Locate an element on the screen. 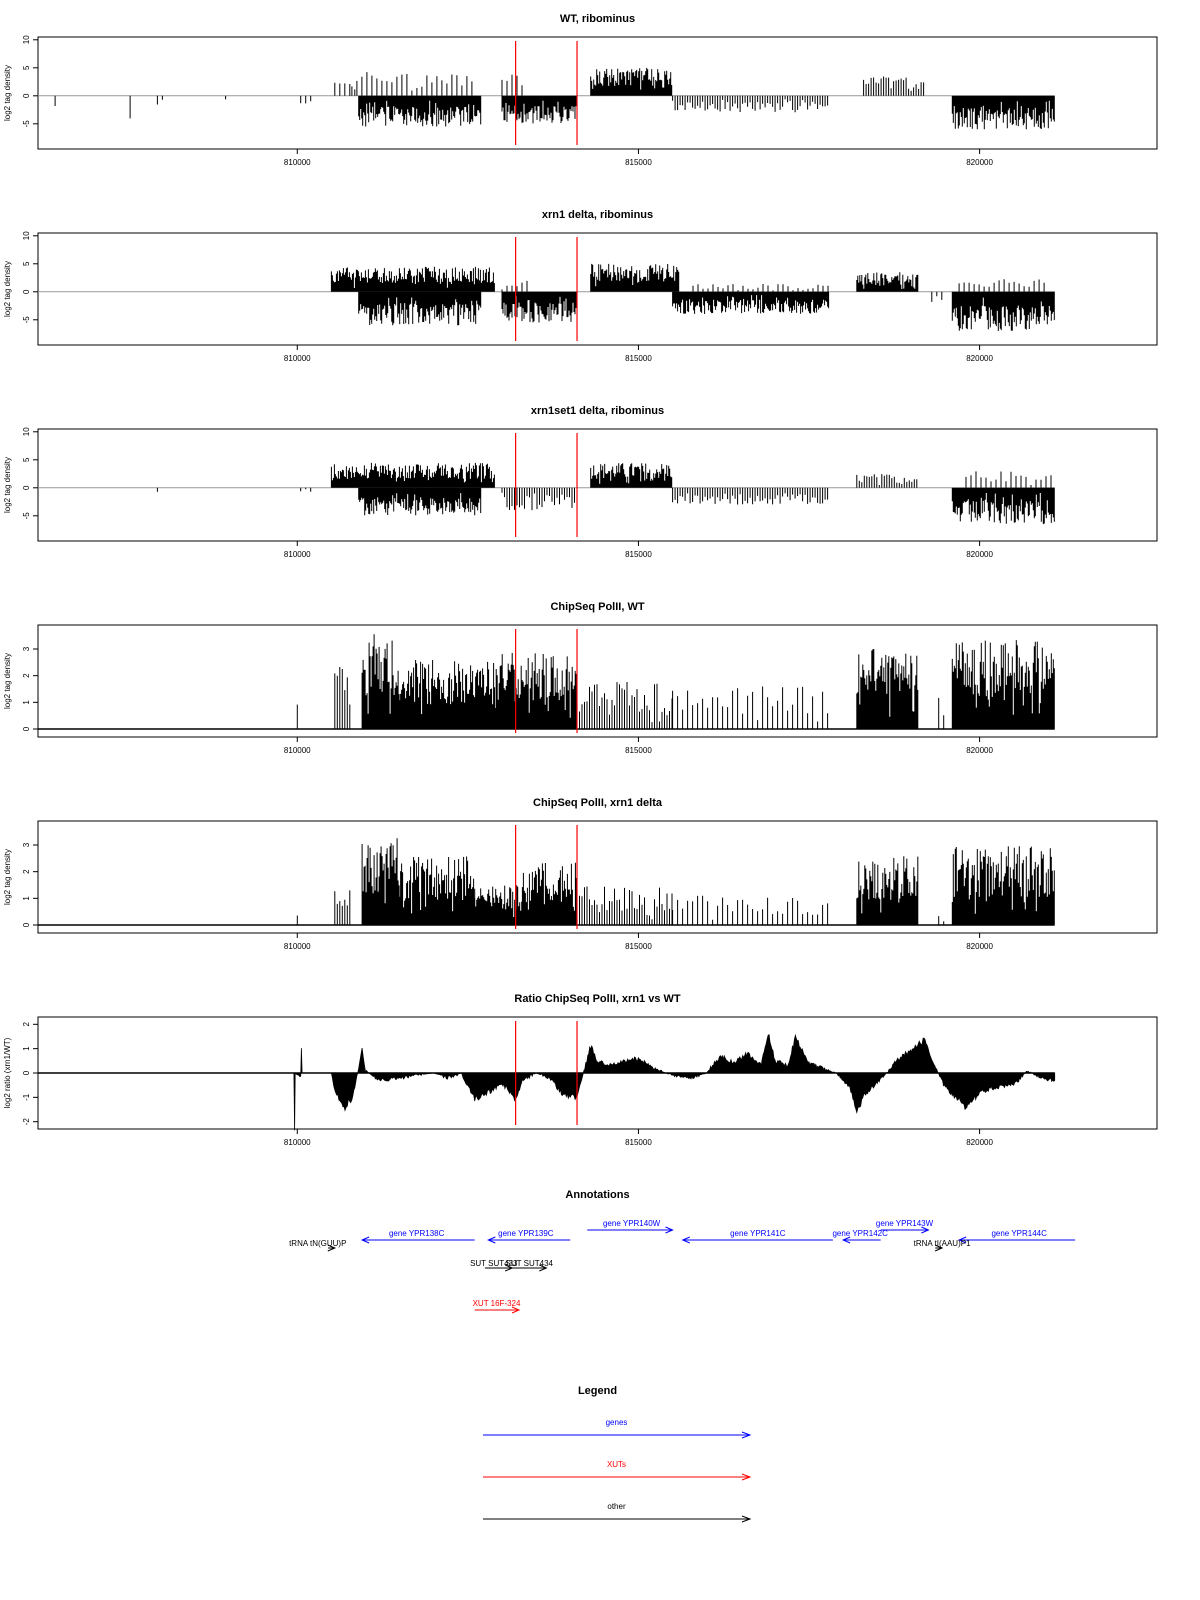  feature-label: gene YPR143W is located at coordinates (905, 1223).